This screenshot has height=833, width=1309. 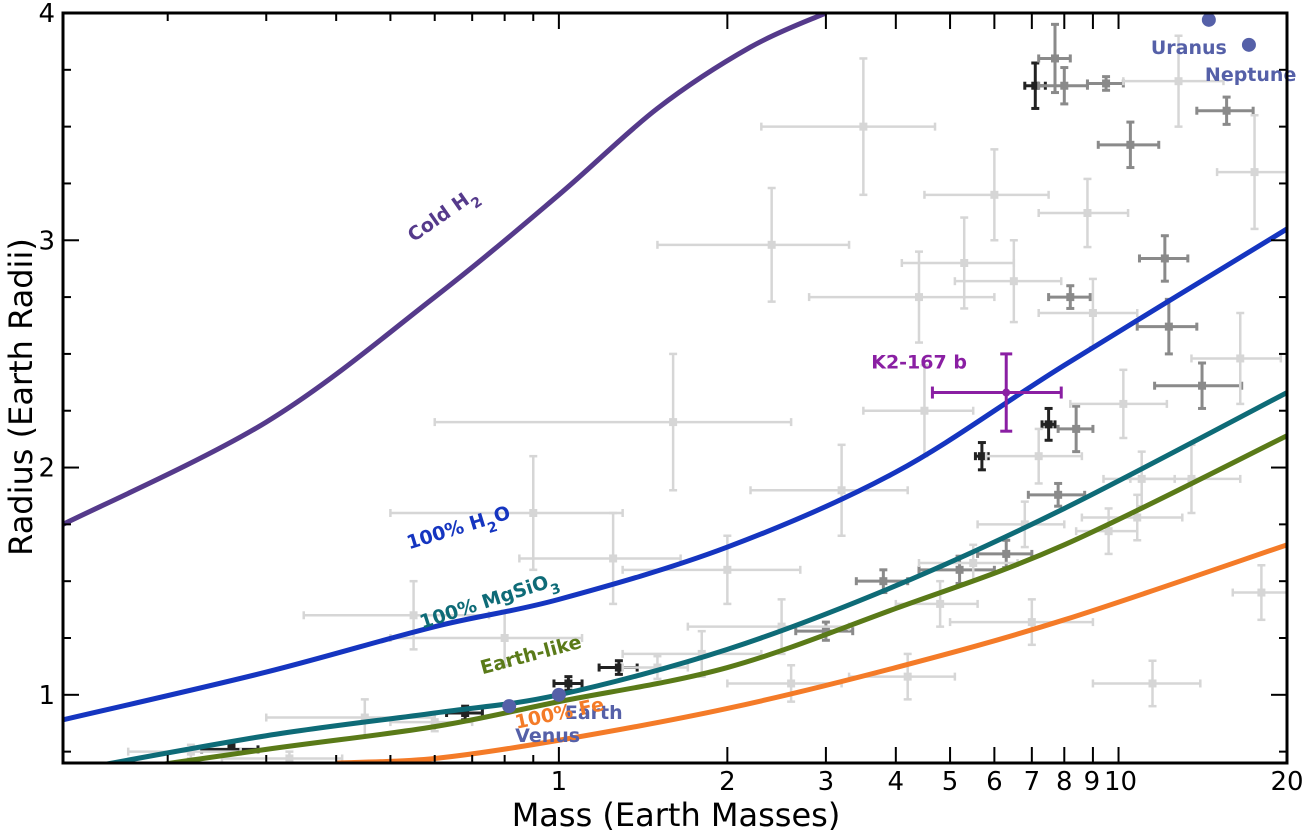 What do you see at coordinates (558, 694) in the screenshot?
I see `solar-planet-earth` at bounding box center [558, 694].